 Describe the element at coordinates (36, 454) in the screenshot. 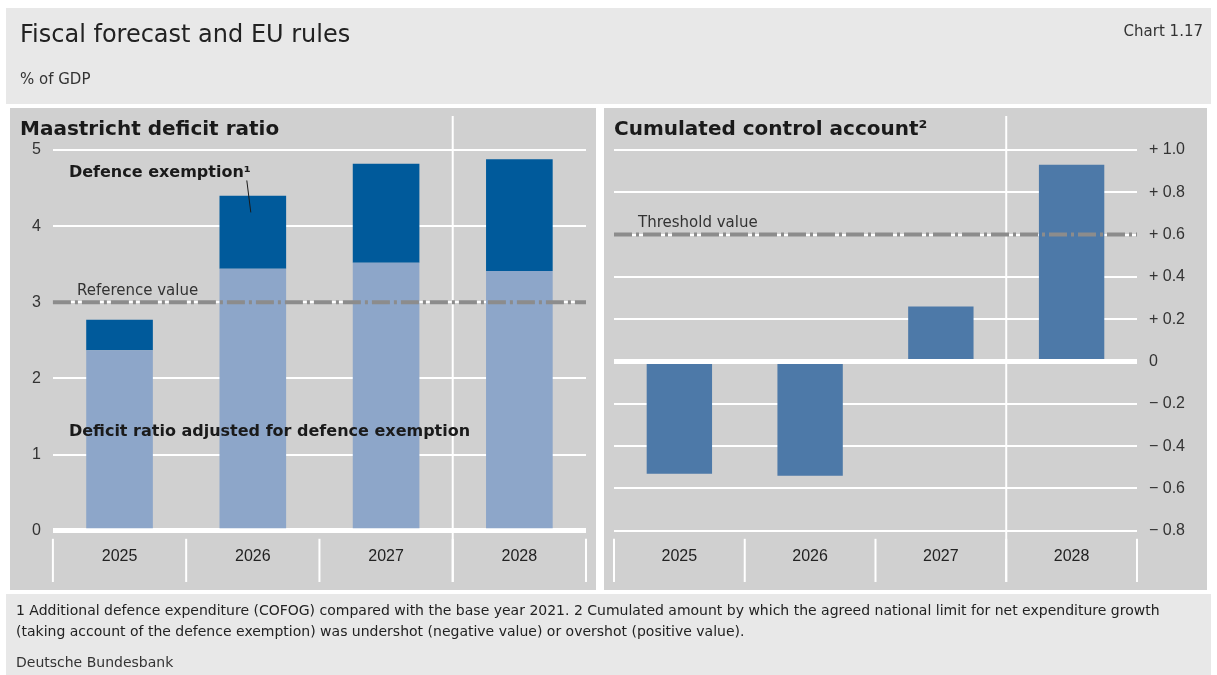

I see `y-tick-label: 1` at that location.